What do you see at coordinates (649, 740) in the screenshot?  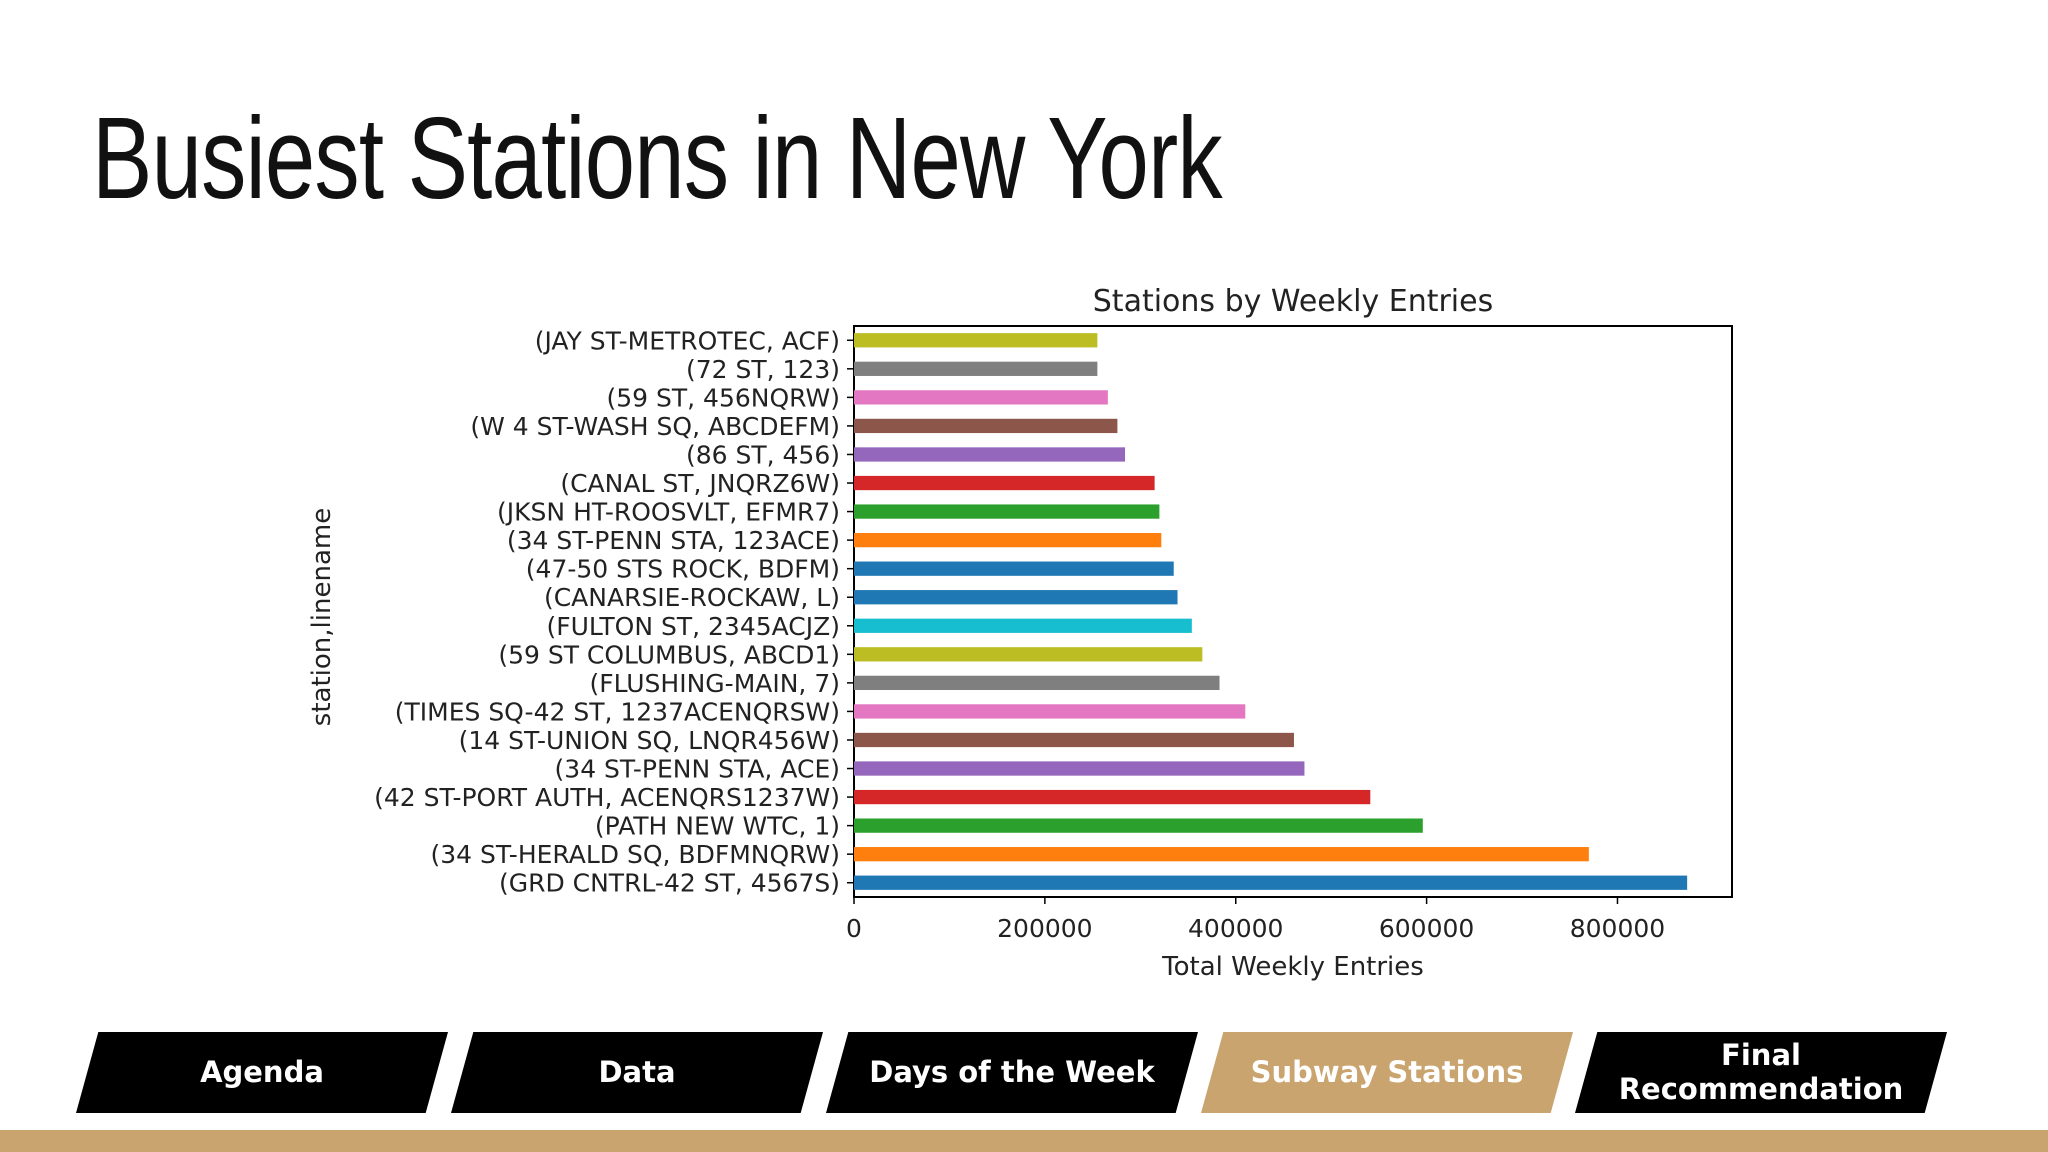 I see `y-tick-label: (14 ST-UNION SQ, LNQR456W)` at bounding box center [649, 740].